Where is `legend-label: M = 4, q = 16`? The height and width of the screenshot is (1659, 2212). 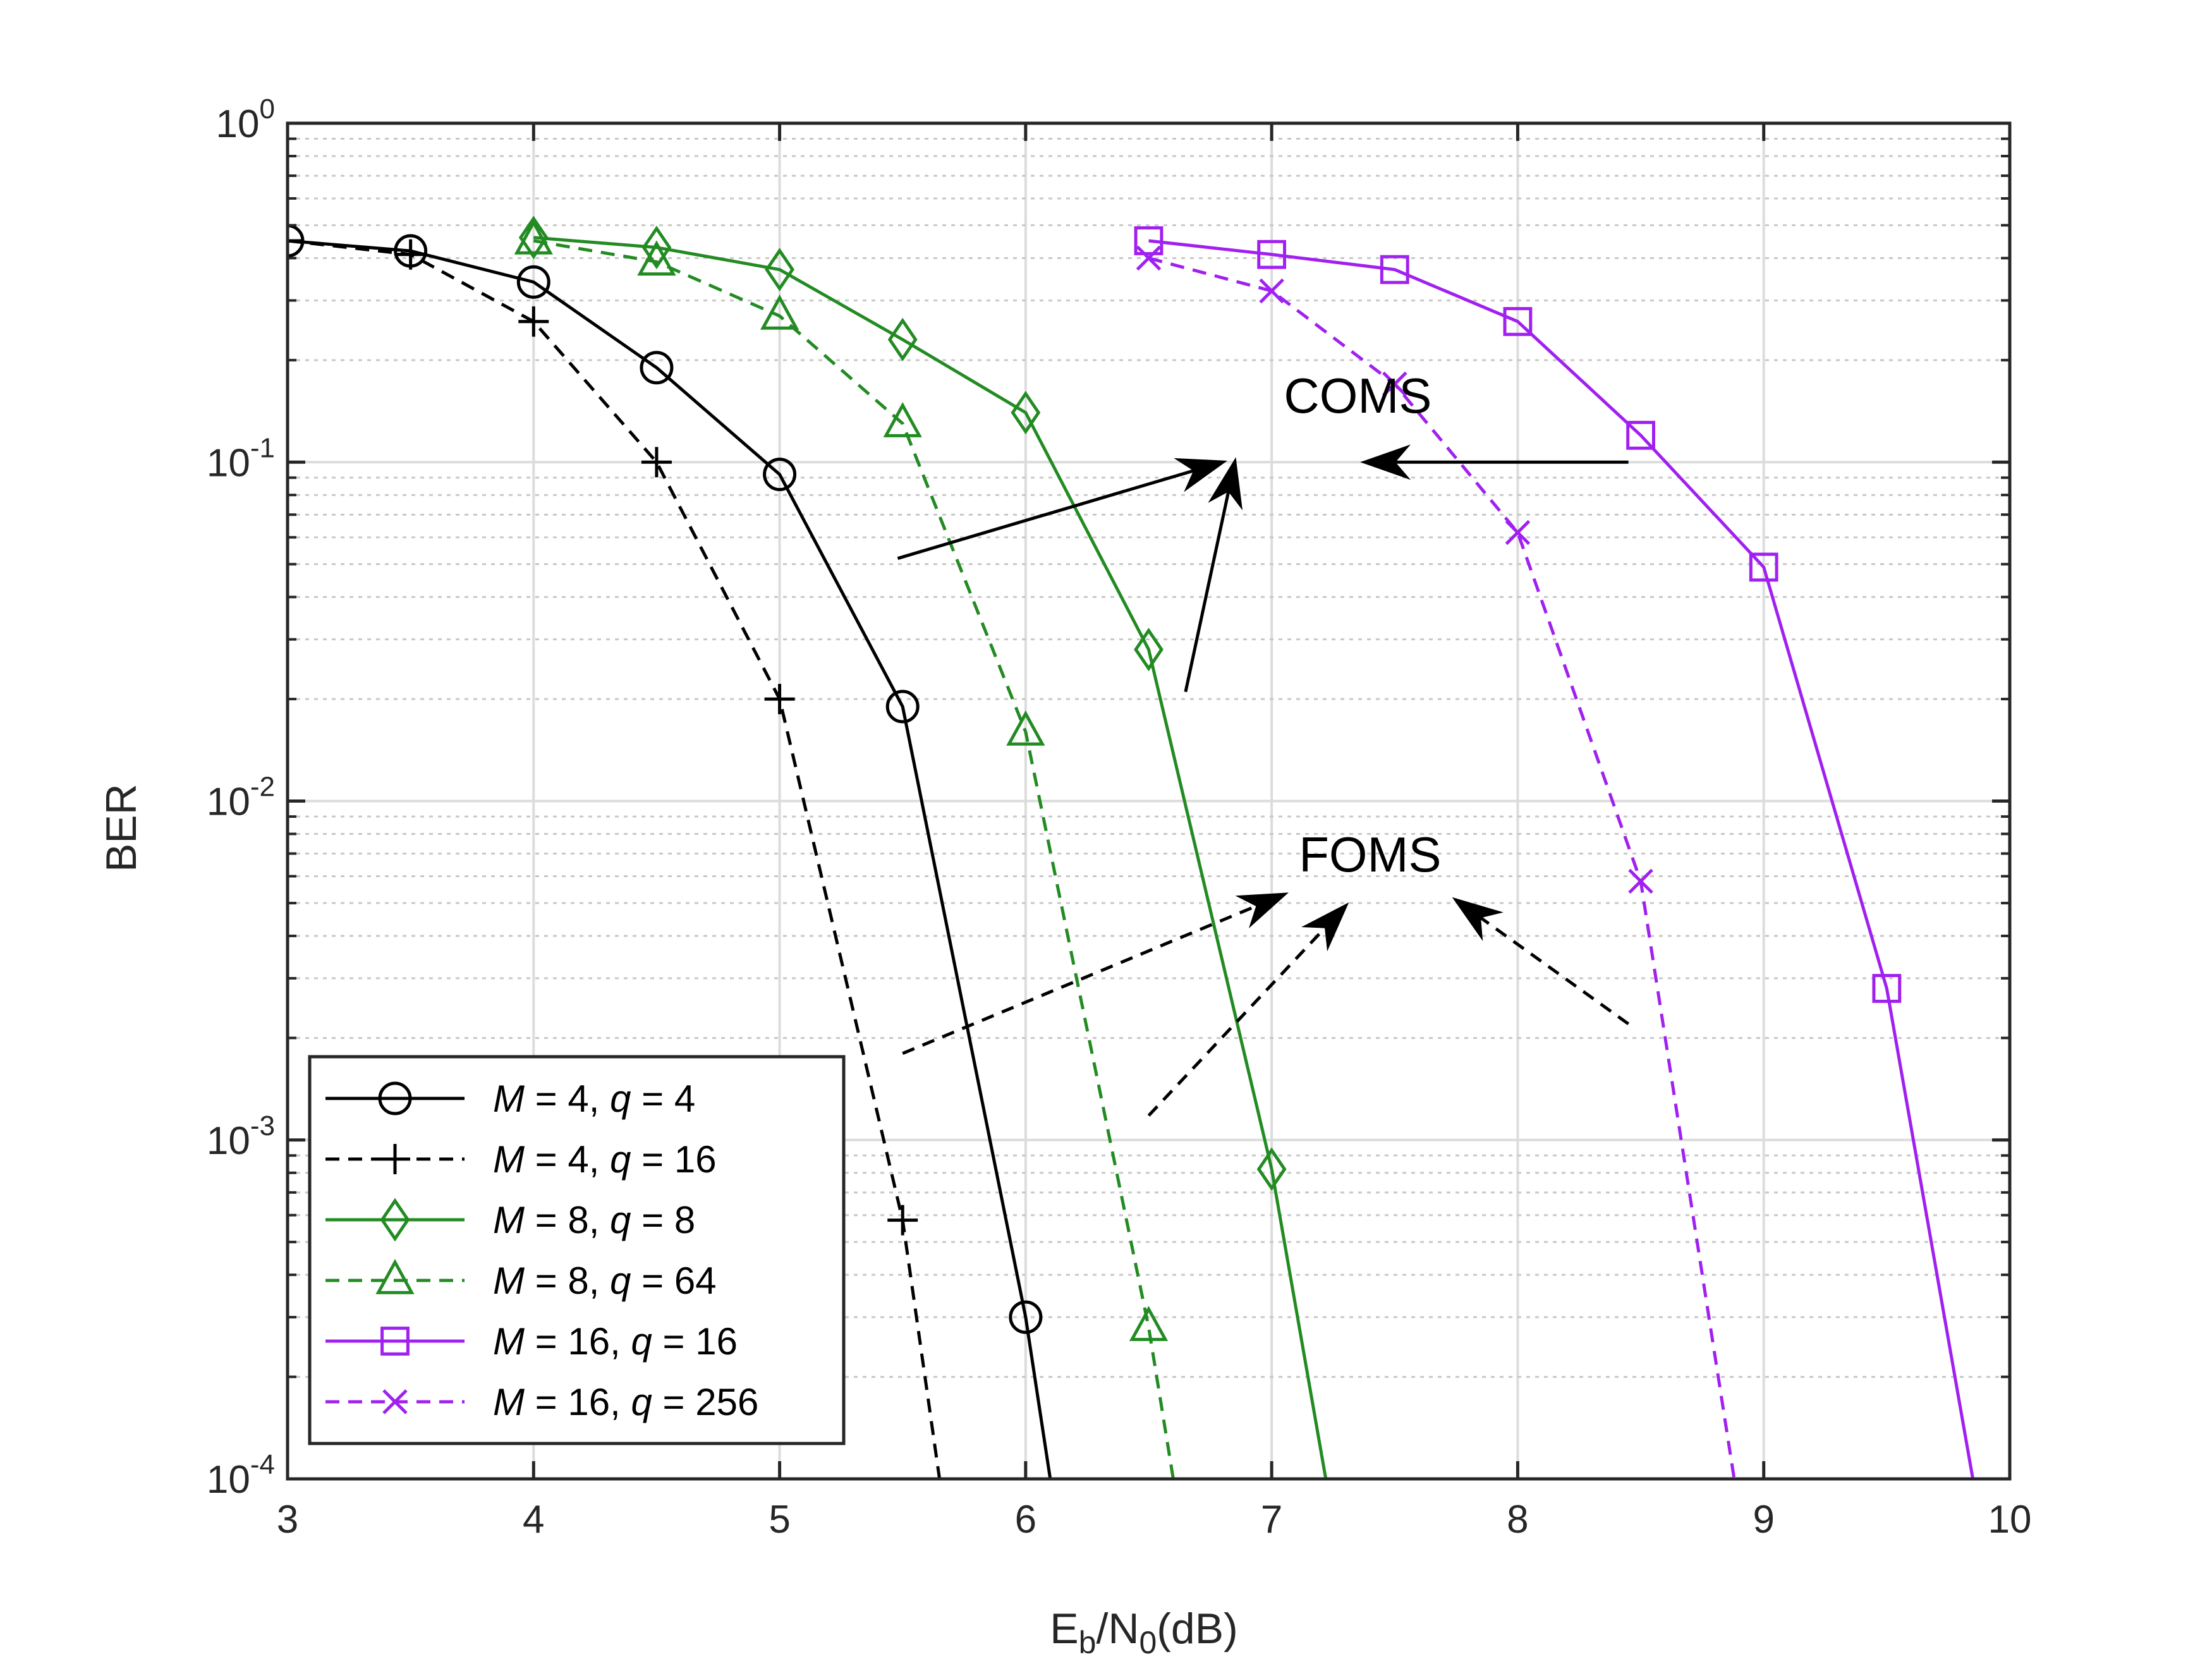
legend-label: M = 4, q = 16 is located at coordinates (605, 1159).